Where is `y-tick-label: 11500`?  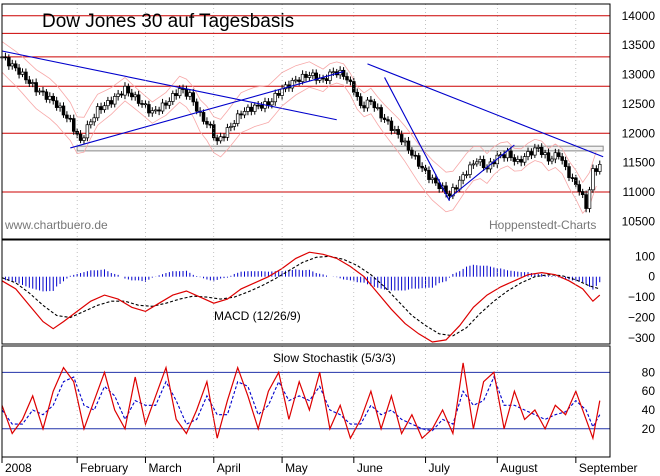
y-tick-label: 11500 is located at coordinates (639, 163).